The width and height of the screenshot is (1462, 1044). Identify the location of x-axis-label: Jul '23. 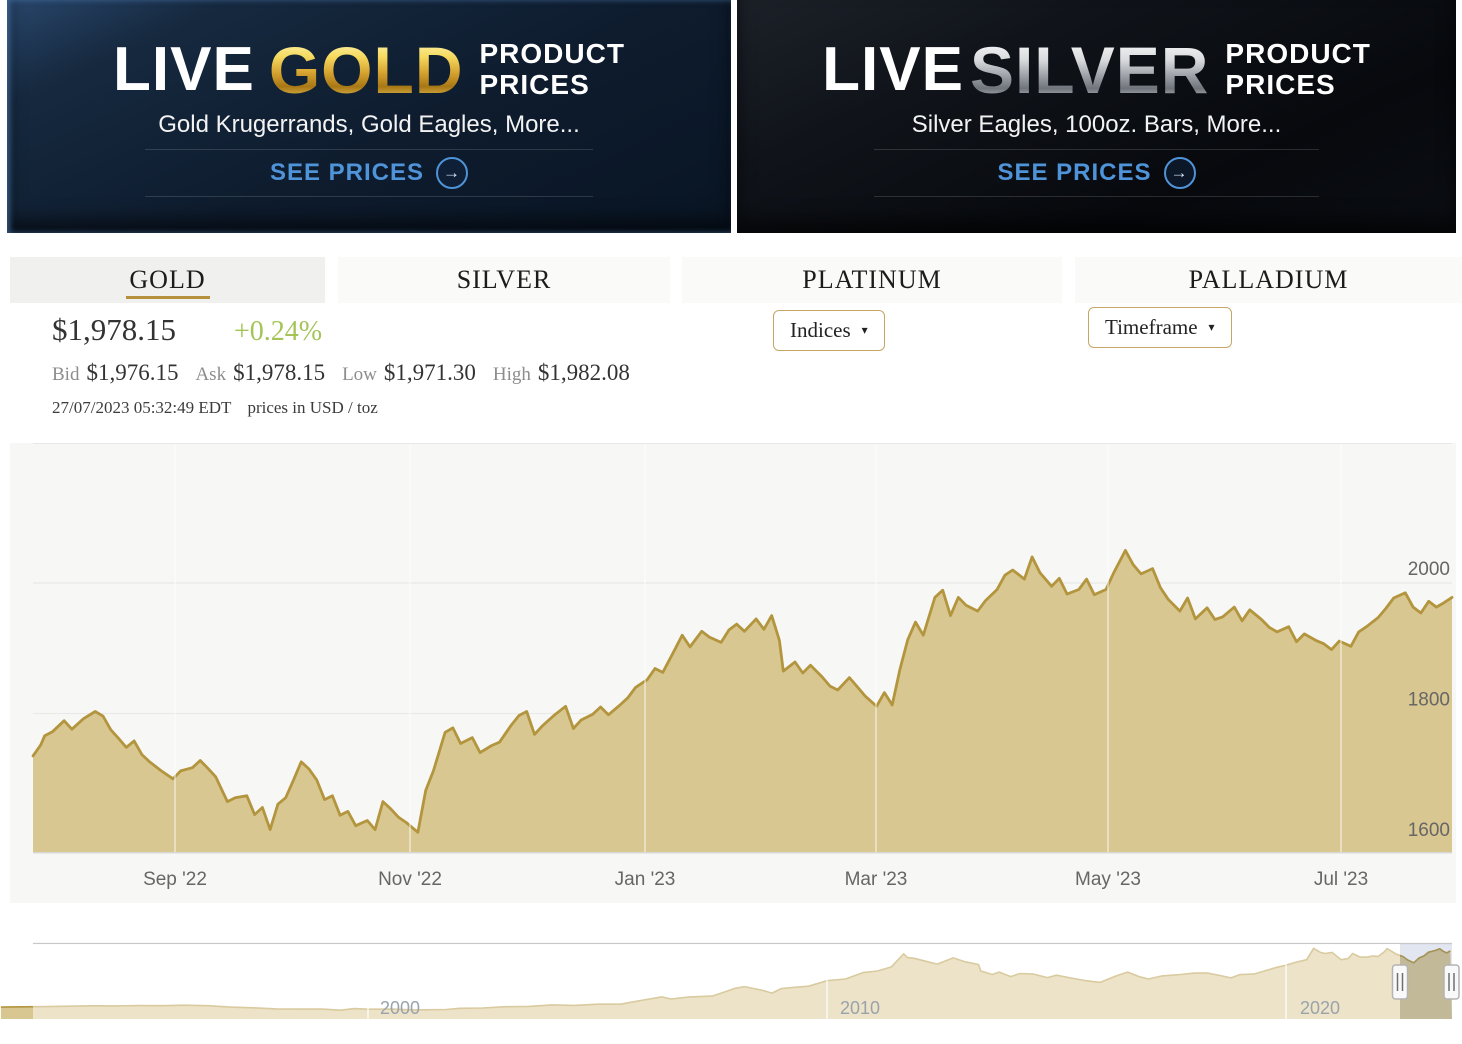
(1341, 879).